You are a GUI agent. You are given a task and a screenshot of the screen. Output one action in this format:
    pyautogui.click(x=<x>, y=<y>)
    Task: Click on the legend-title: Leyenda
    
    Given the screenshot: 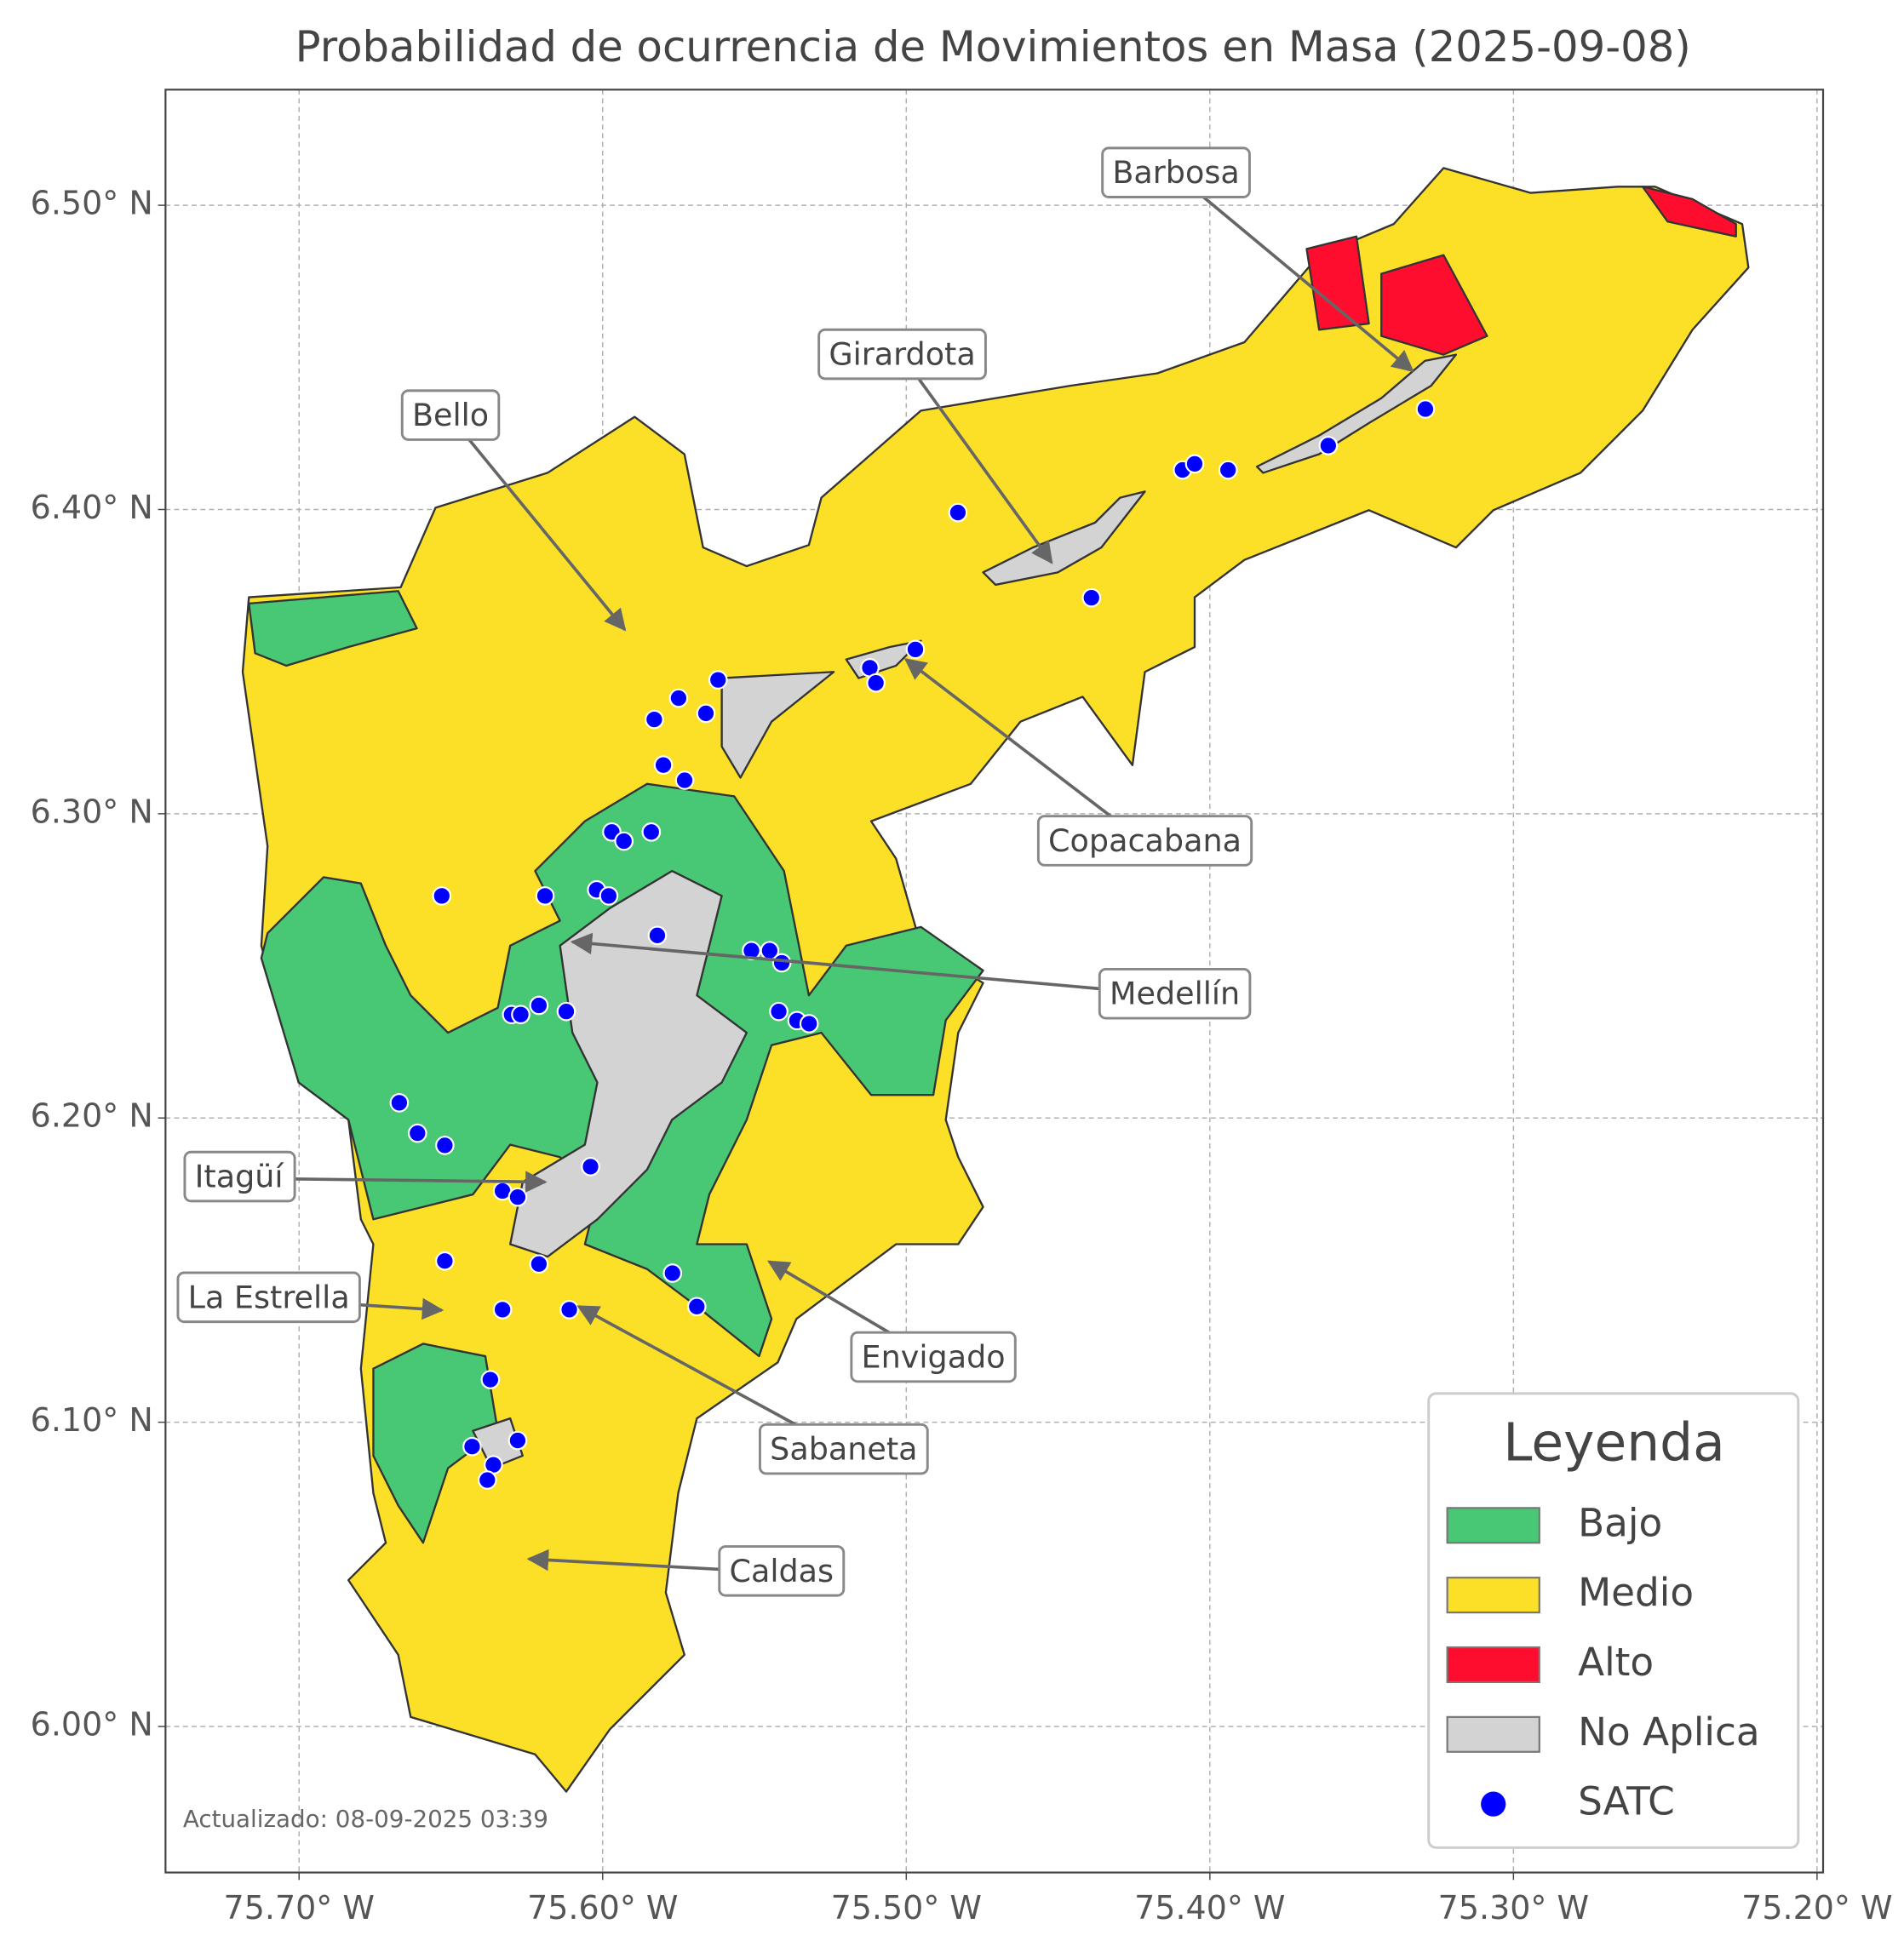 What is the action you would take?
    pyautogui.click(x=1613, y=1442)
    